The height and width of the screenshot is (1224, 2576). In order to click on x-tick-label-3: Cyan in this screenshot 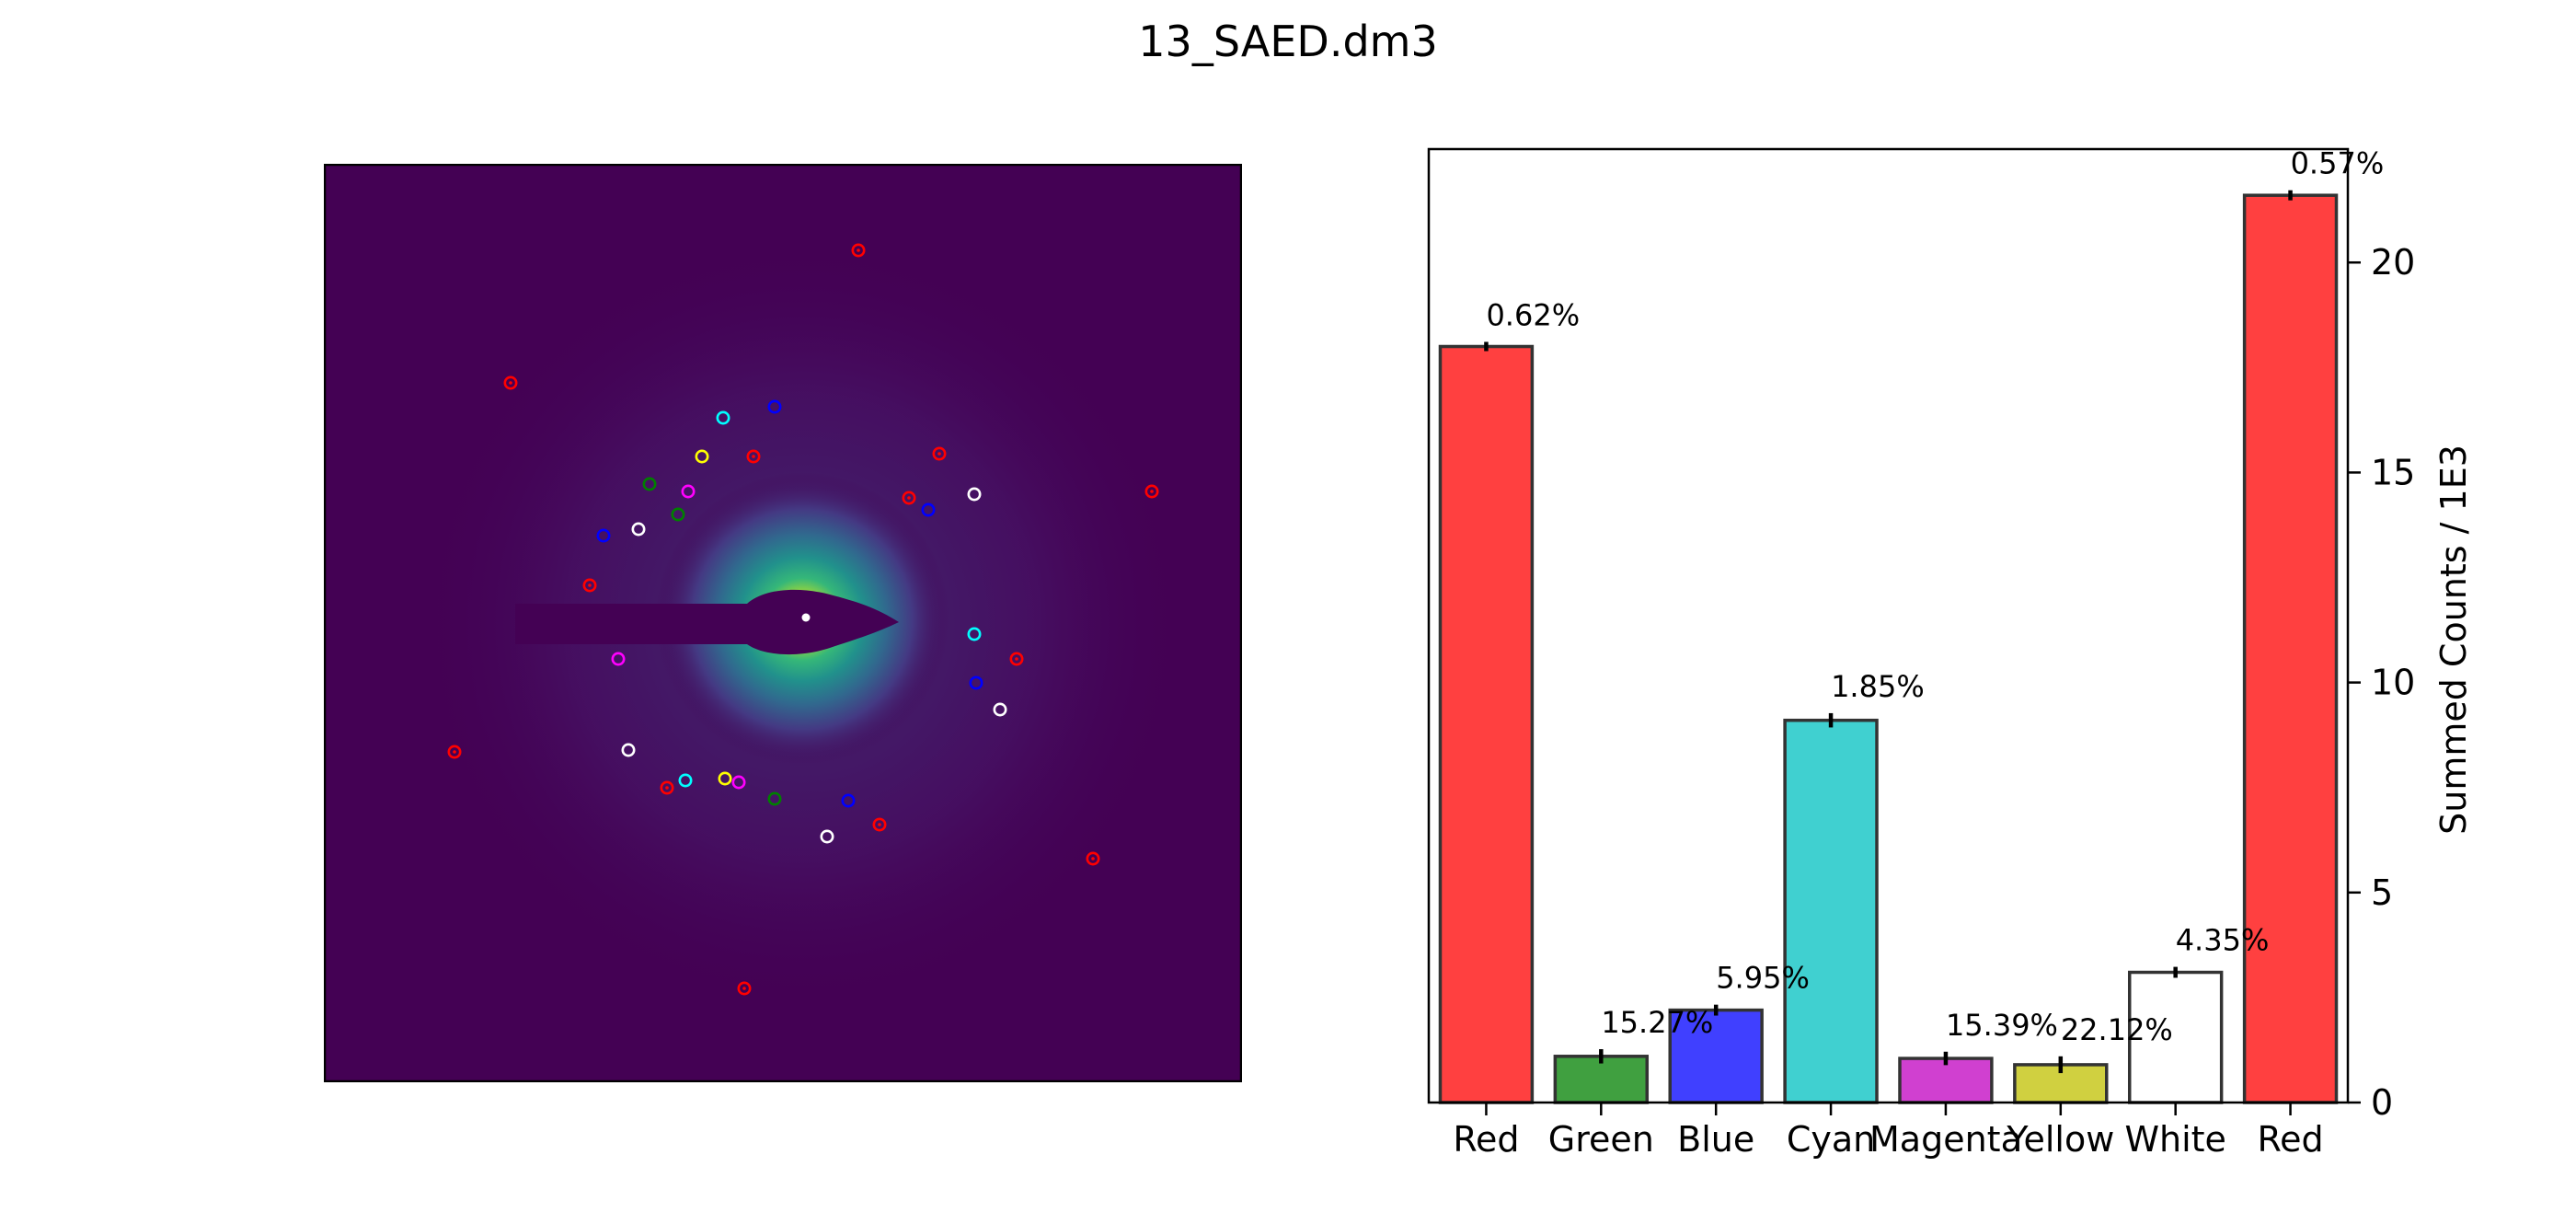, I will do `click(1831, 1139)`.